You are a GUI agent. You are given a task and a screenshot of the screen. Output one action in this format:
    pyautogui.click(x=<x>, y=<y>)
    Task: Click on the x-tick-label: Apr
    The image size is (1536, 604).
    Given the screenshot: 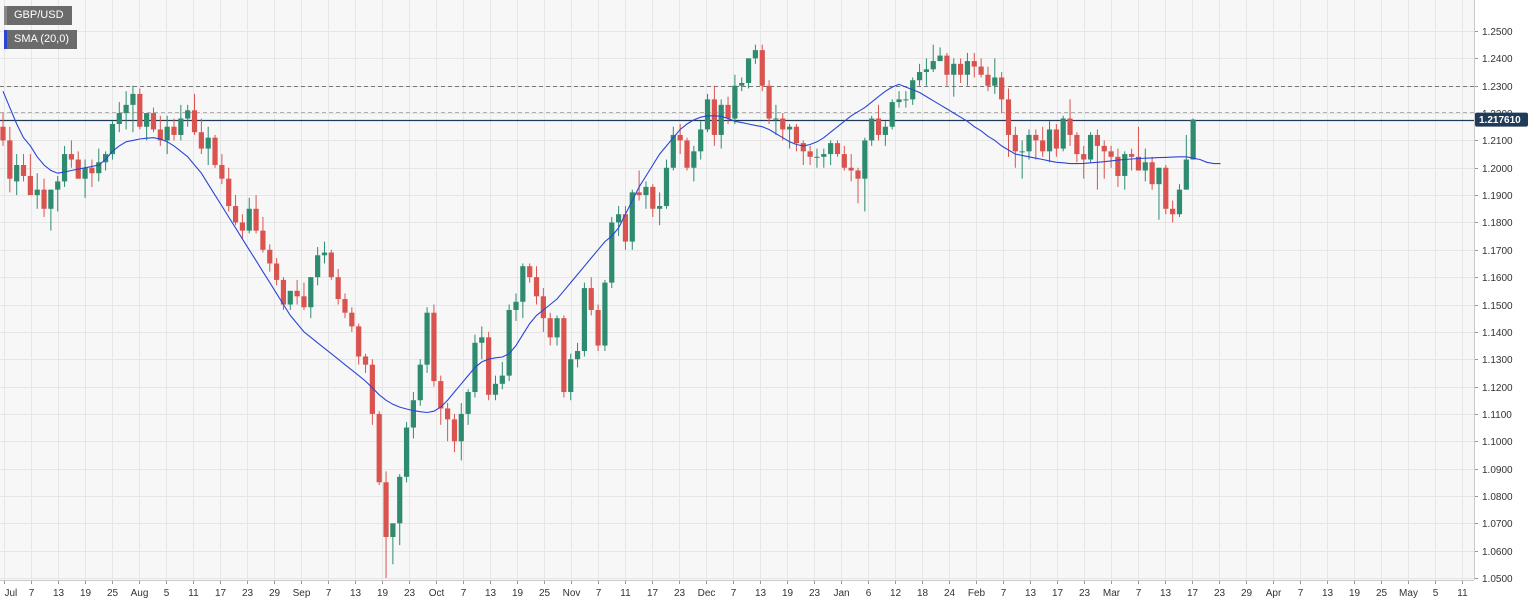 What is the action you would take?
    pyautogui.click(x=1274, y=593)
    